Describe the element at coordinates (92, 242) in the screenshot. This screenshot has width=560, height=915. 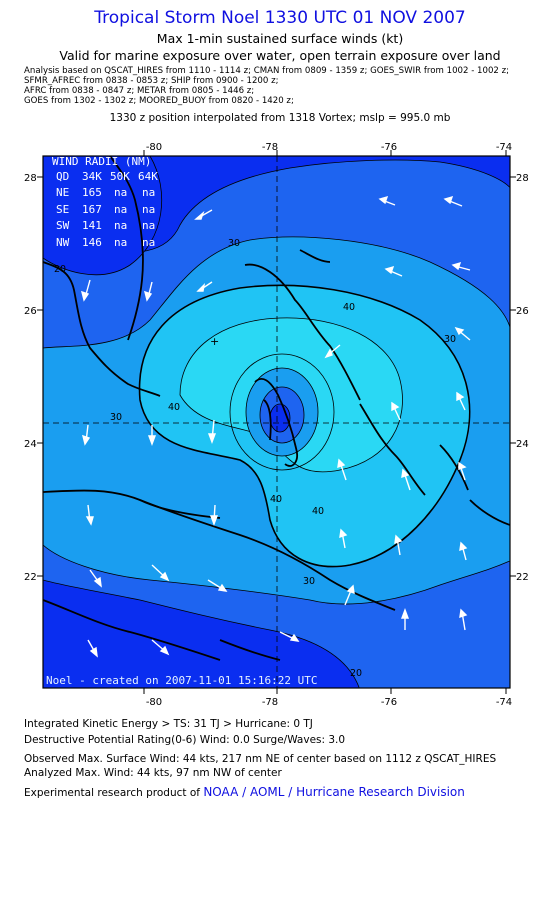
I see `wind-radii-value: 146` at that location.